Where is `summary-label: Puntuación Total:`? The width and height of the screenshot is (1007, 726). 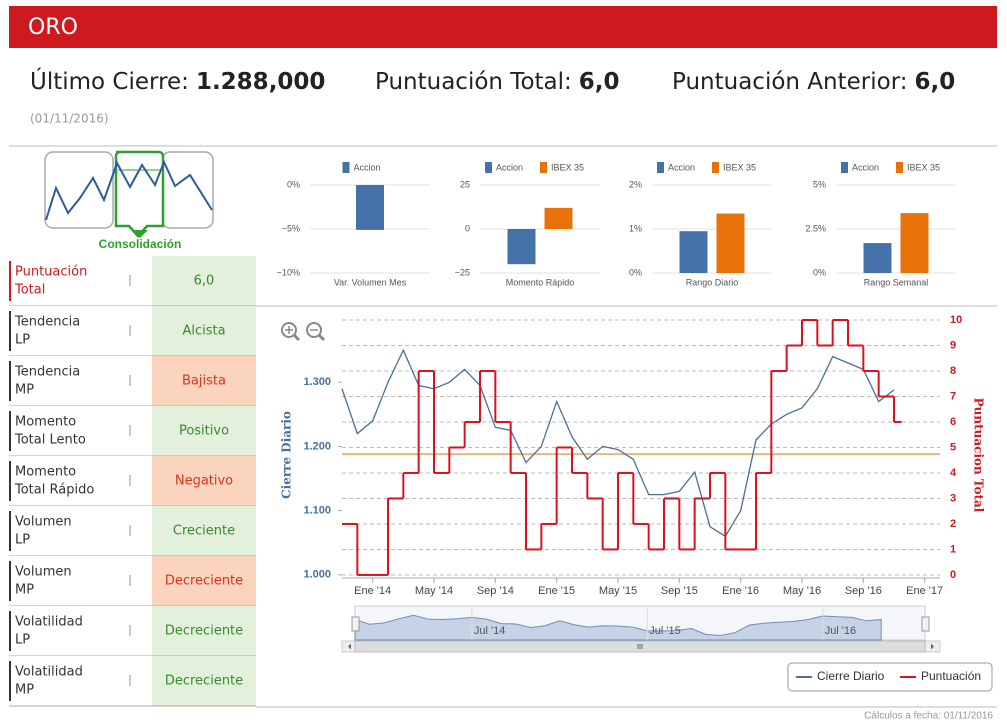
summary-label: Puntuación Total: is located at coordinates (473, 82).